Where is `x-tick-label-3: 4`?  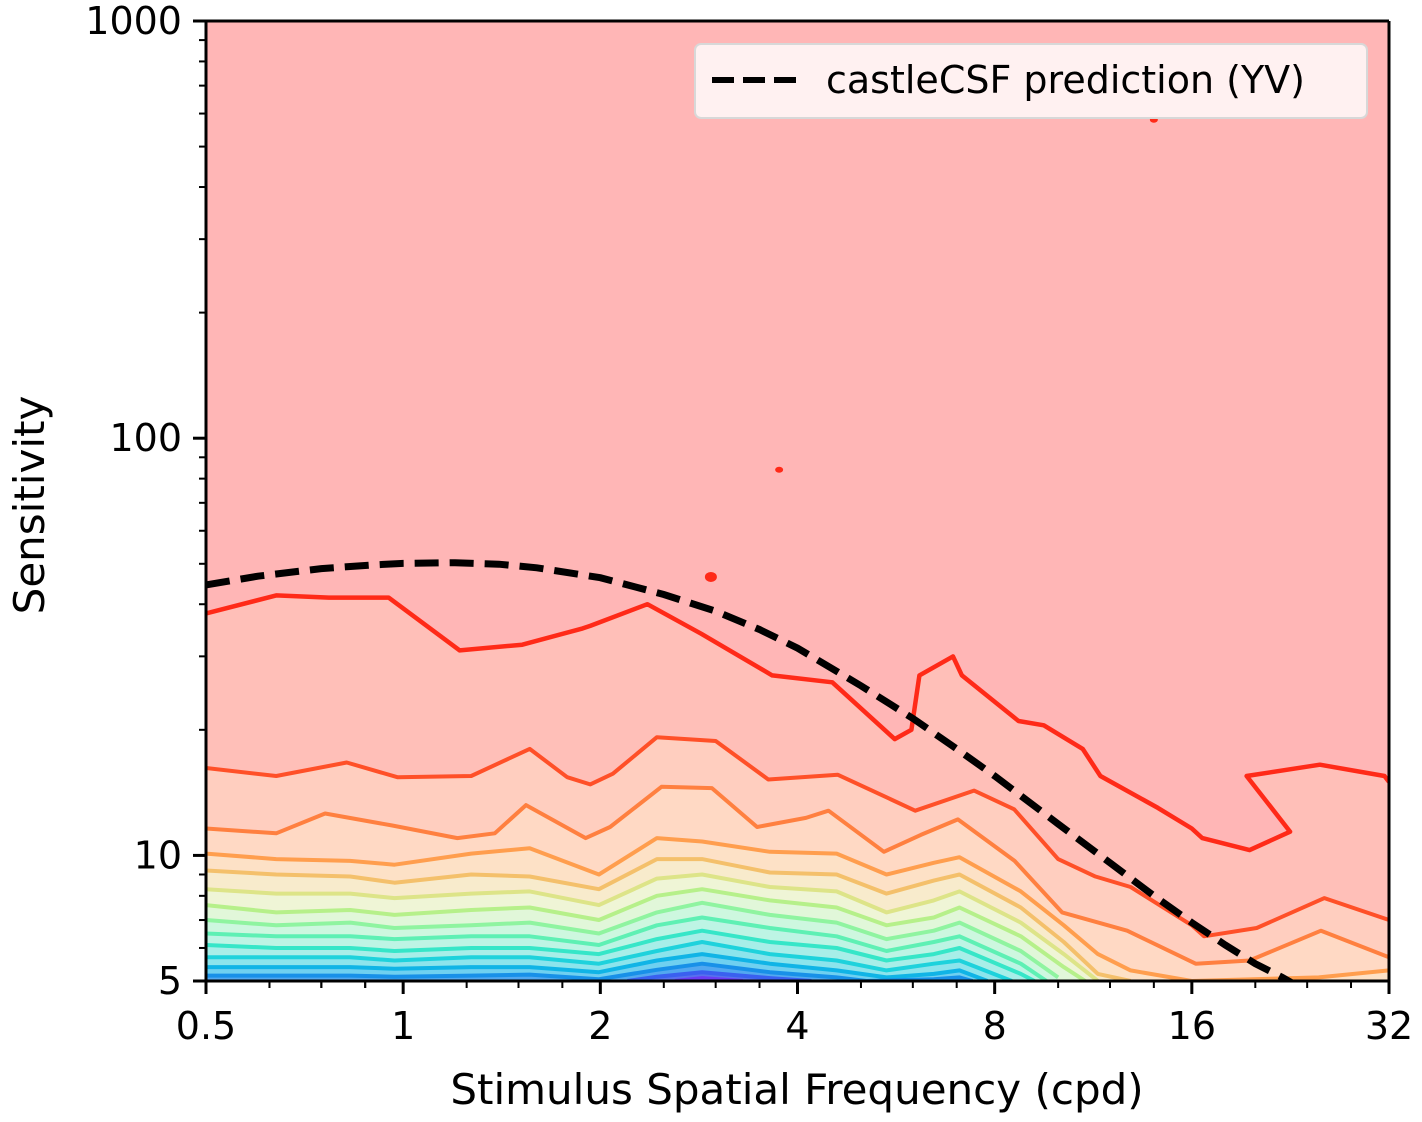 x-tick-label-3: 4 is located at coordinates (797, 1026).